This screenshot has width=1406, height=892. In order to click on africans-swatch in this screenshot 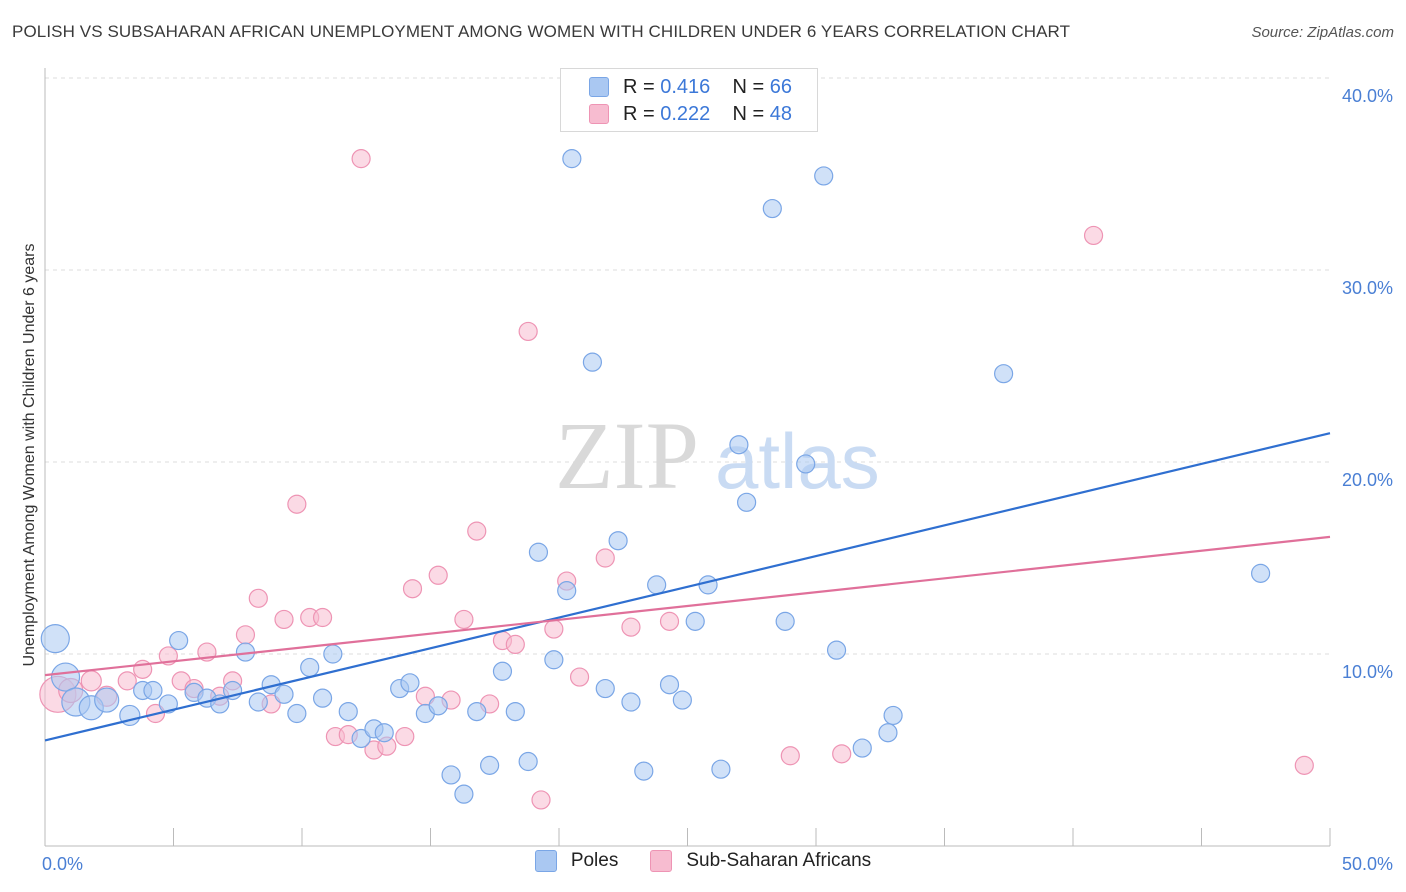, I will do `click(599, 114)`.